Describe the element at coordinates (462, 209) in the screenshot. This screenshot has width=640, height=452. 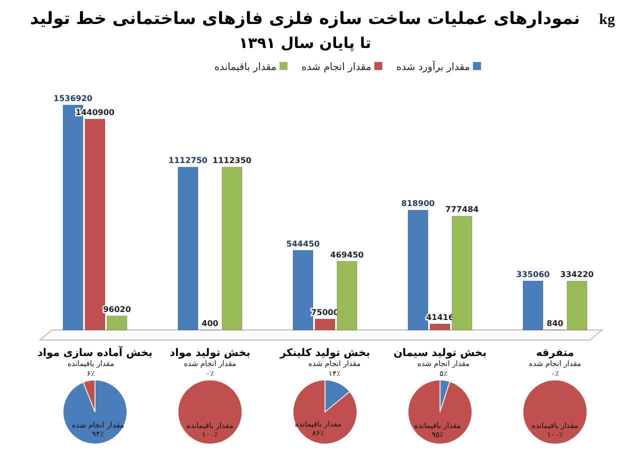
I see `data-label: 777484` at that location.